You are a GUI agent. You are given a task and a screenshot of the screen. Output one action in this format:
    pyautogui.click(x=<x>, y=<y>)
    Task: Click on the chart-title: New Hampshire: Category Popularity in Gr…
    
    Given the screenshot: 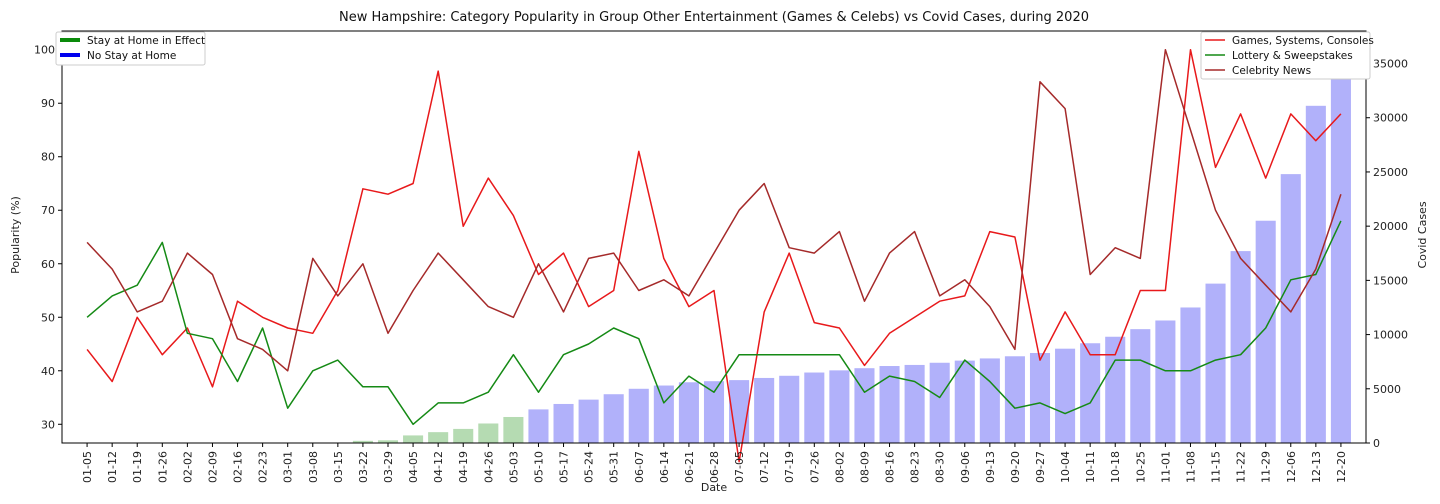 What is the action you would take?
    pyautogui.click(x=714, y=17)
    